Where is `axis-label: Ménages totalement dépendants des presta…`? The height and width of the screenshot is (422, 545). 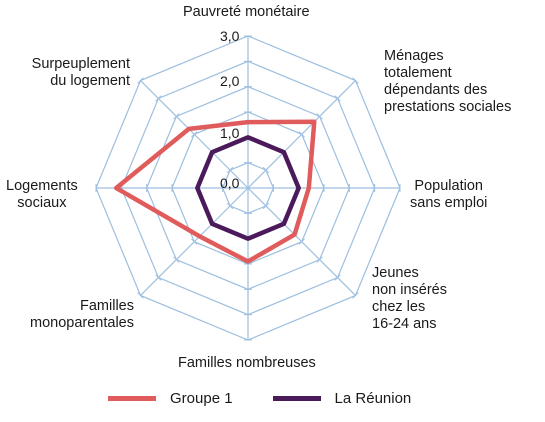
axis-label: Ménages totalement dépendants des presta… is located at coordinates (448, 81).